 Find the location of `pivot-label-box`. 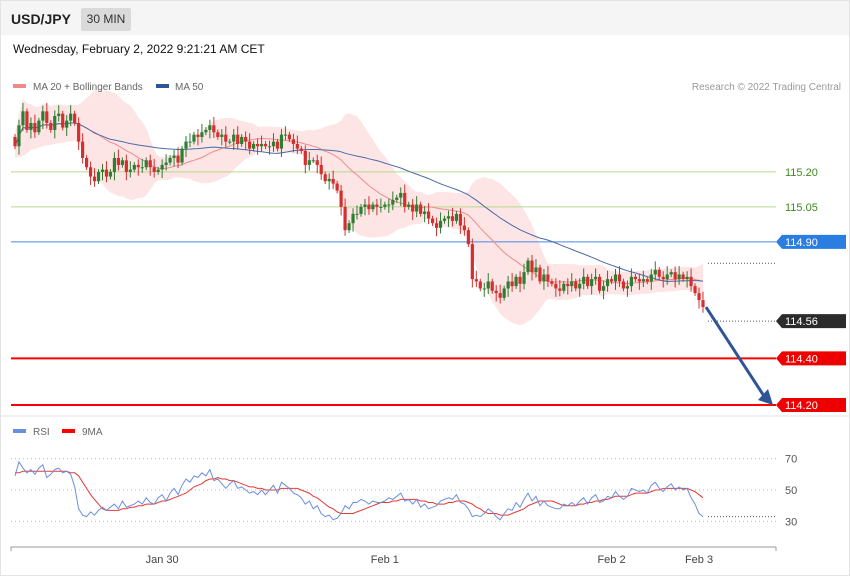

pivot-label-box is located at coordinates (811, 241).